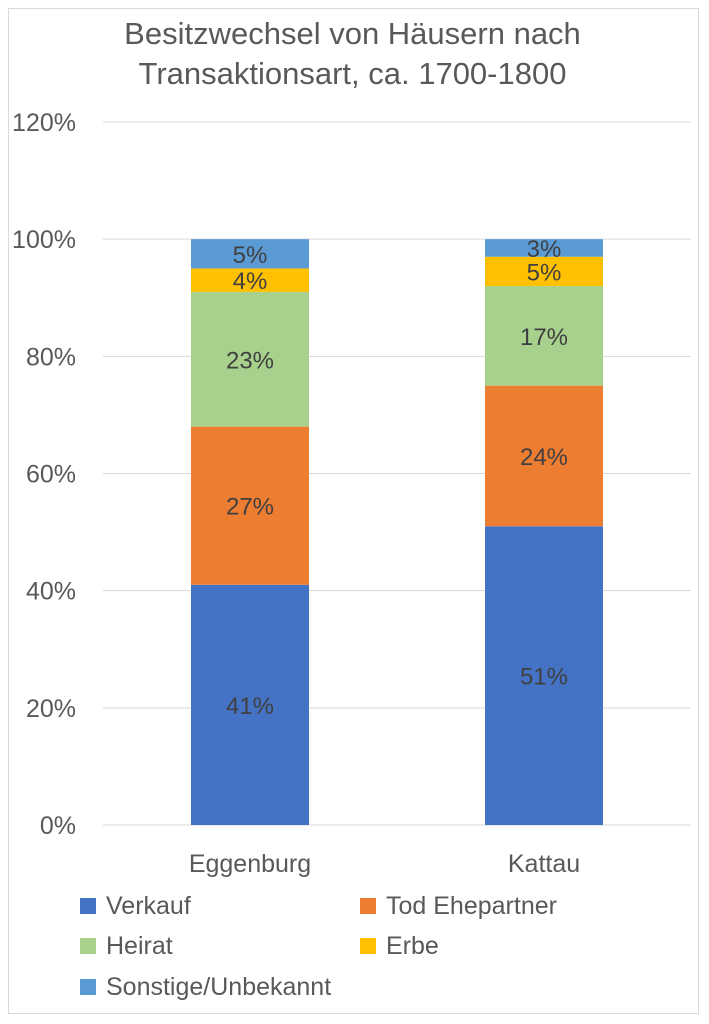 This screenshot has height=1024, width=709. What do you see at coordinates (250, 864) in the screenshot?
I see `x-tick-label-eggenburg: Eggenburg` at bounding box center [250, 864].